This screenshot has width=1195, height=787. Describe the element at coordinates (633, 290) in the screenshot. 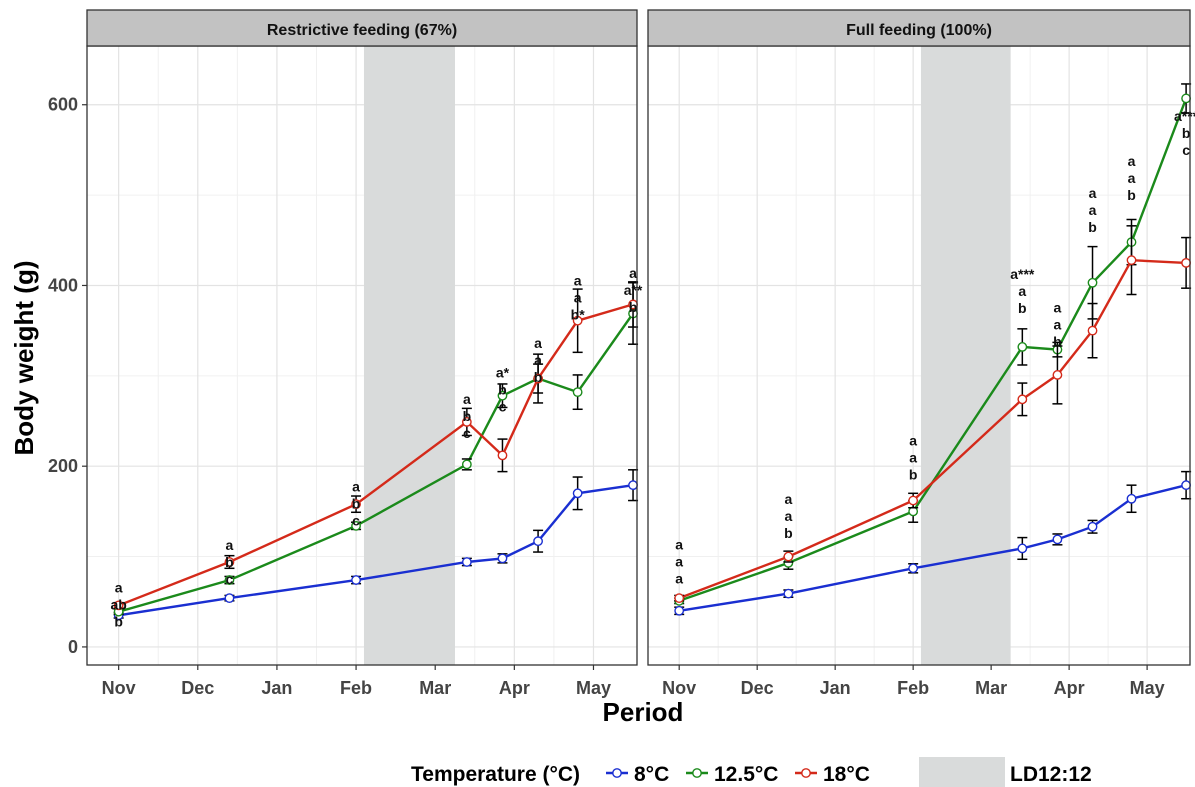

I see `significance-line: a**` at that location.